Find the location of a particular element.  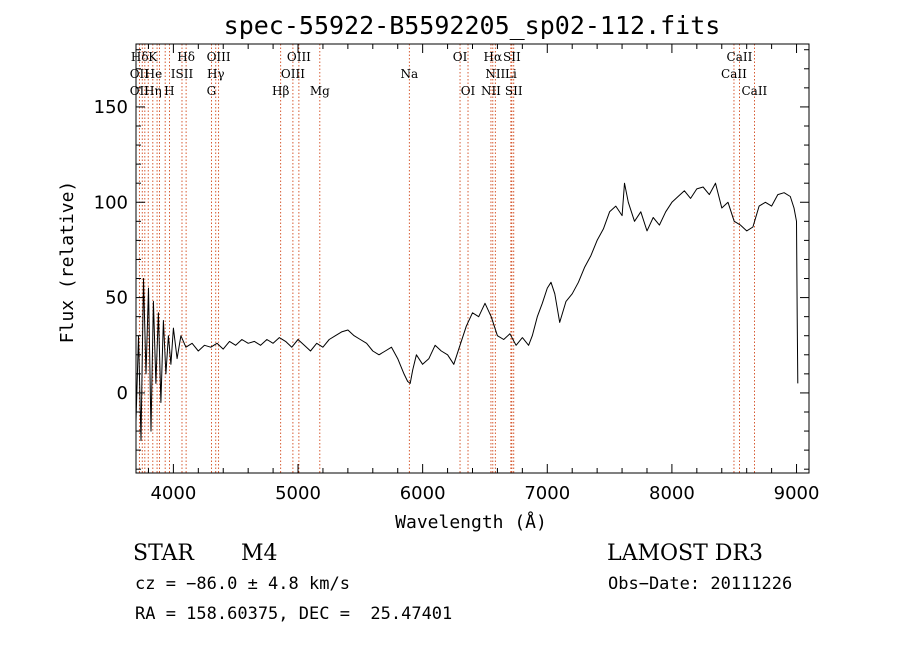

emission-line-label: G is located at coordinates (212, 91).